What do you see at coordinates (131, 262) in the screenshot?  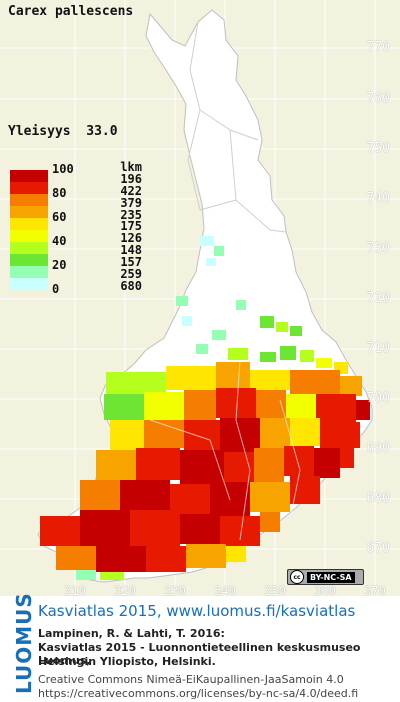 I see `legend-count: 157` at bounding box center [131, 262].